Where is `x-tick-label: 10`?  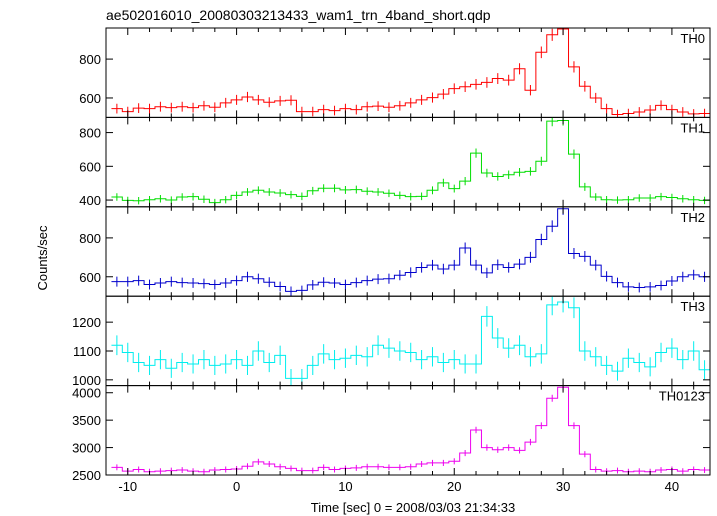
x-tick-label: 10 is located at coordinates (345, 486).